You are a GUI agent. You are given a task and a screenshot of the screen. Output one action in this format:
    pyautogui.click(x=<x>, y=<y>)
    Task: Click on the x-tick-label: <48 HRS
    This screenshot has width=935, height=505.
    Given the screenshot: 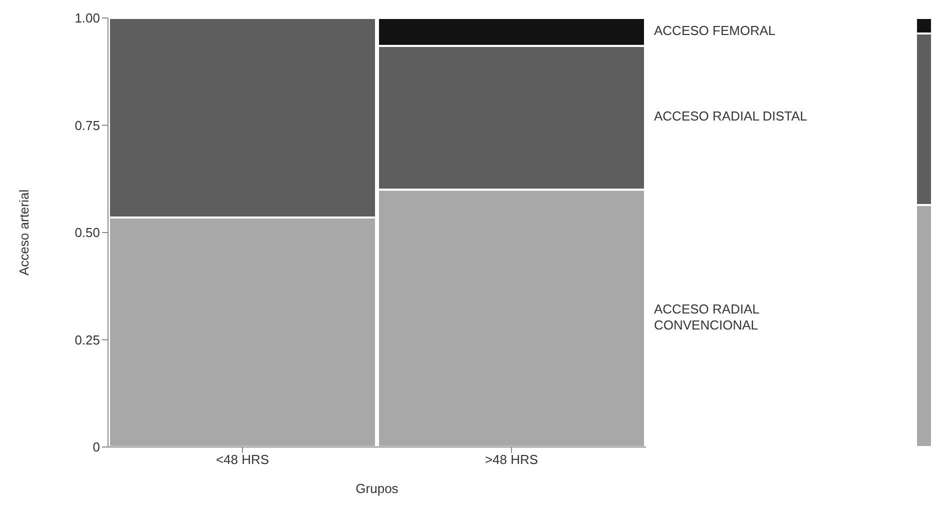 What is the action you would take?
    pyautogui.click(x=243, y=460)
    